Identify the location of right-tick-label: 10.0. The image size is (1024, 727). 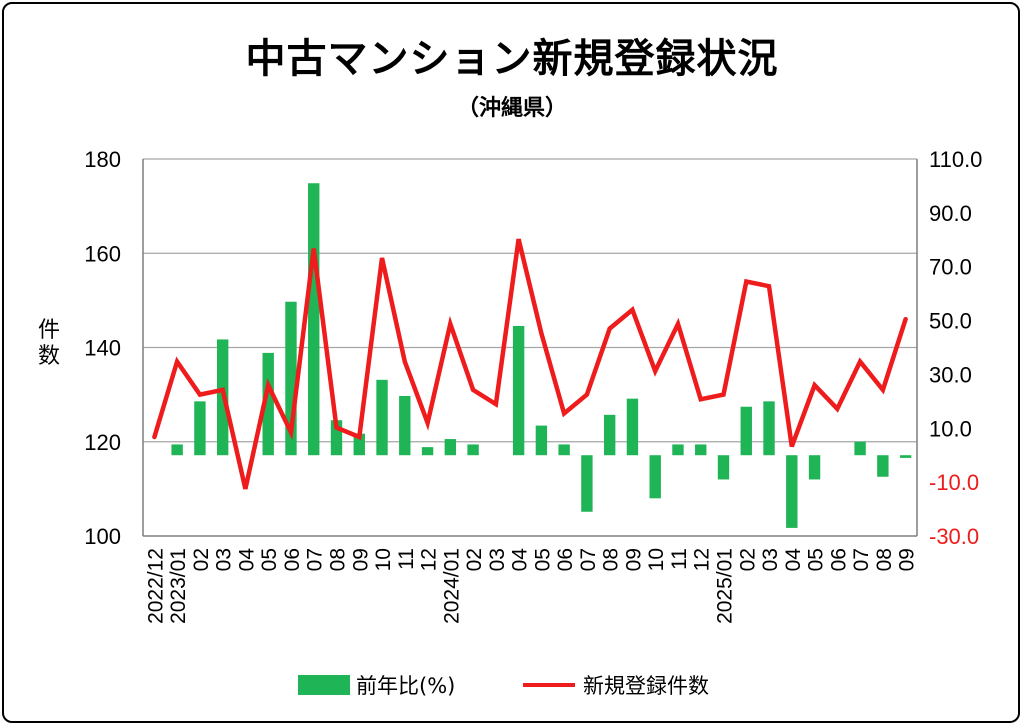
(950, 428).